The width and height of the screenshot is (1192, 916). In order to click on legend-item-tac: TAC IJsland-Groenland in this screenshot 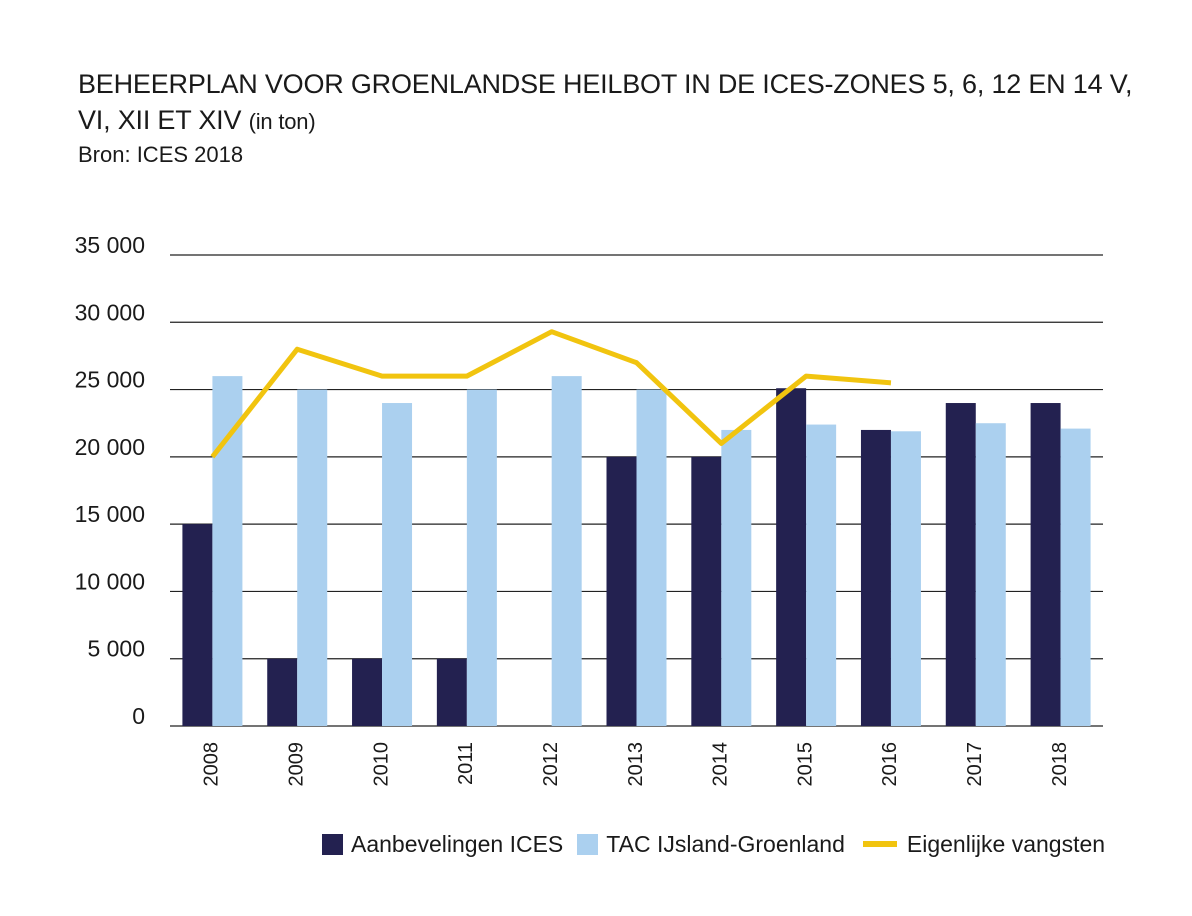, I will do `click(711, 844)`.